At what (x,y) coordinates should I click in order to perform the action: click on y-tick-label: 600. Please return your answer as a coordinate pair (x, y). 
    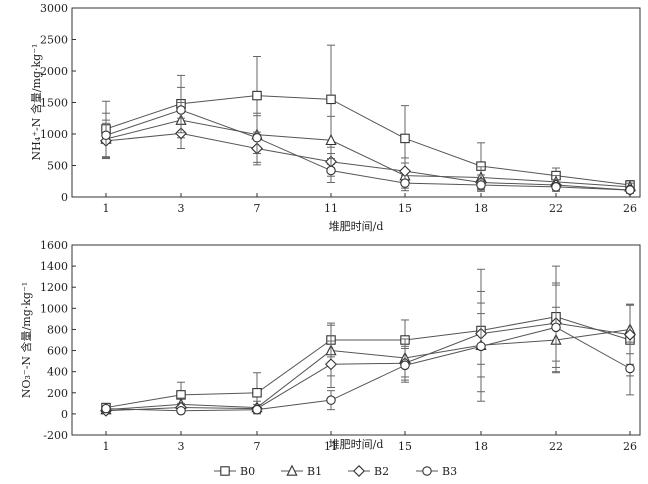
    Looking at the image, I should click on (57, 351).